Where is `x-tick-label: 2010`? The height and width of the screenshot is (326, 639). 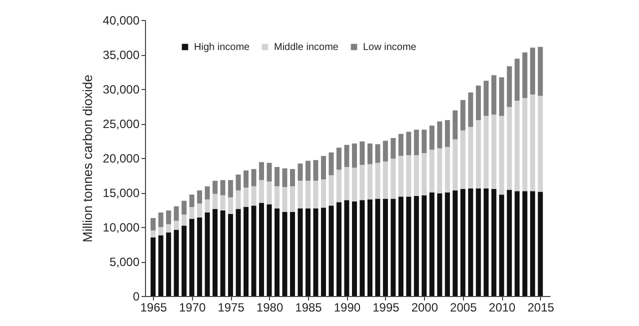 x-tick-label: 2010 is located at coordinates (502, 307).